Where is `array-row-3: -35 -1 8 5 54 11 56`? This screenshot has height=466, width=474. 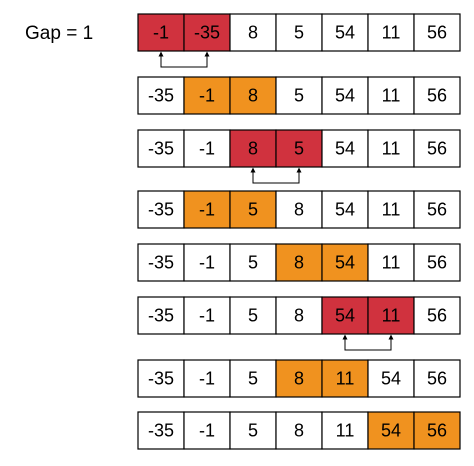
array-row-3: -35 -1 8 5 54 11 56 is located at coordinates (299, 156).